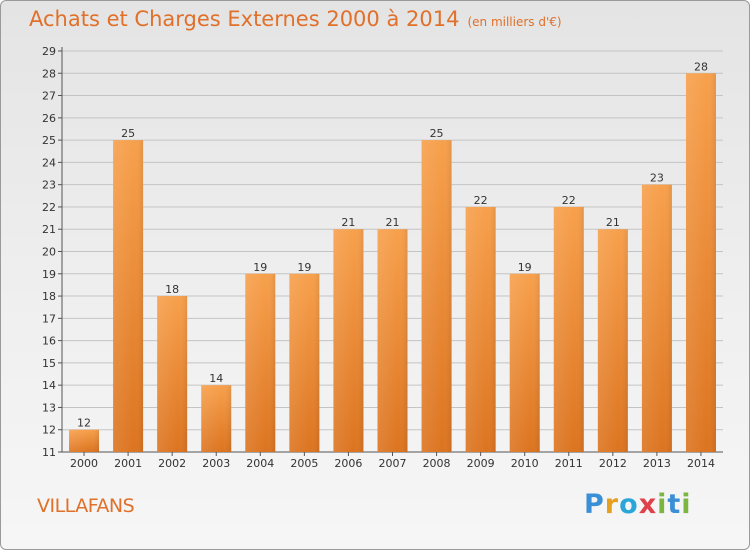 This screenshot has width=750, height=550. What do you see at coordinates (569, 463) in the screenshot?
I see `x-tick-label: 2011` at bounding box center [569, 463].